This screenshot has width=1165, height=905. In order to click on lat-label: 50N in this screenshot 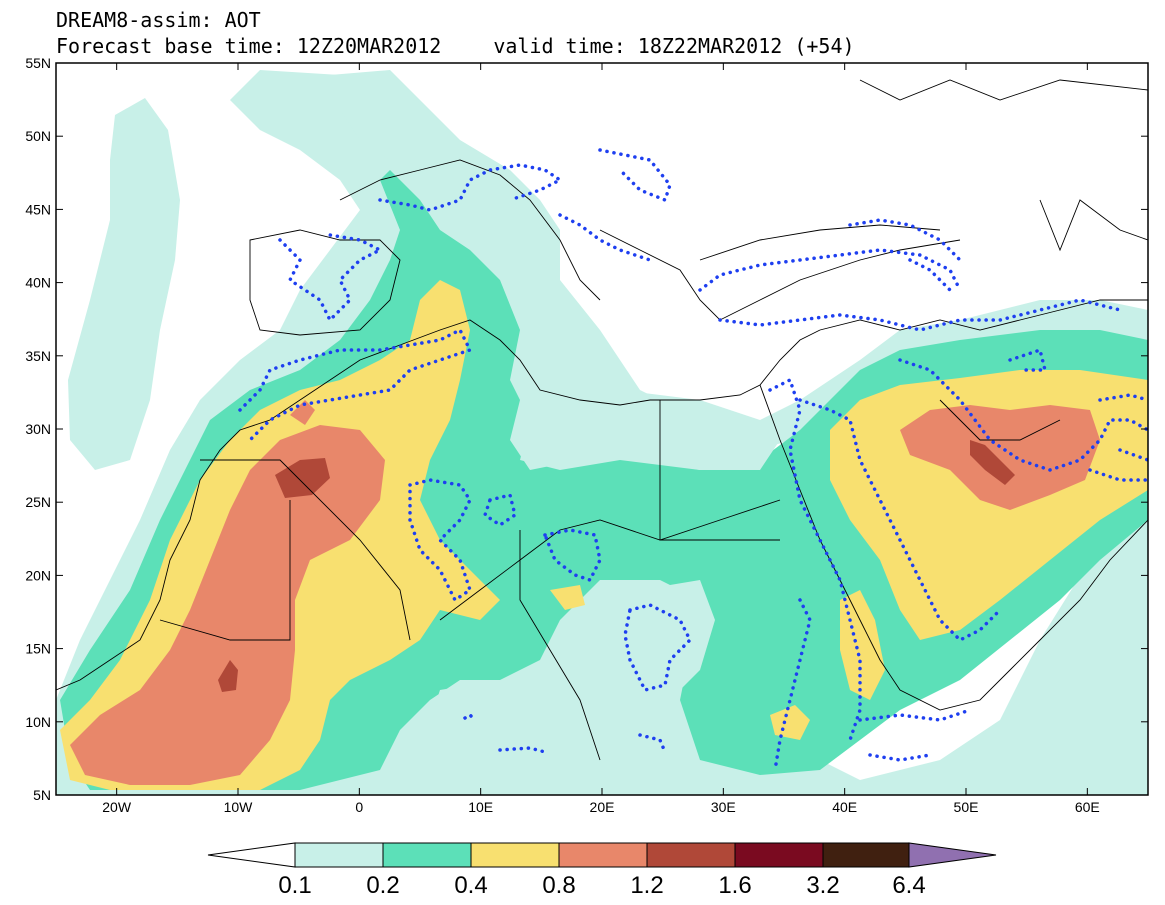, I will do `click(38, 136)`.